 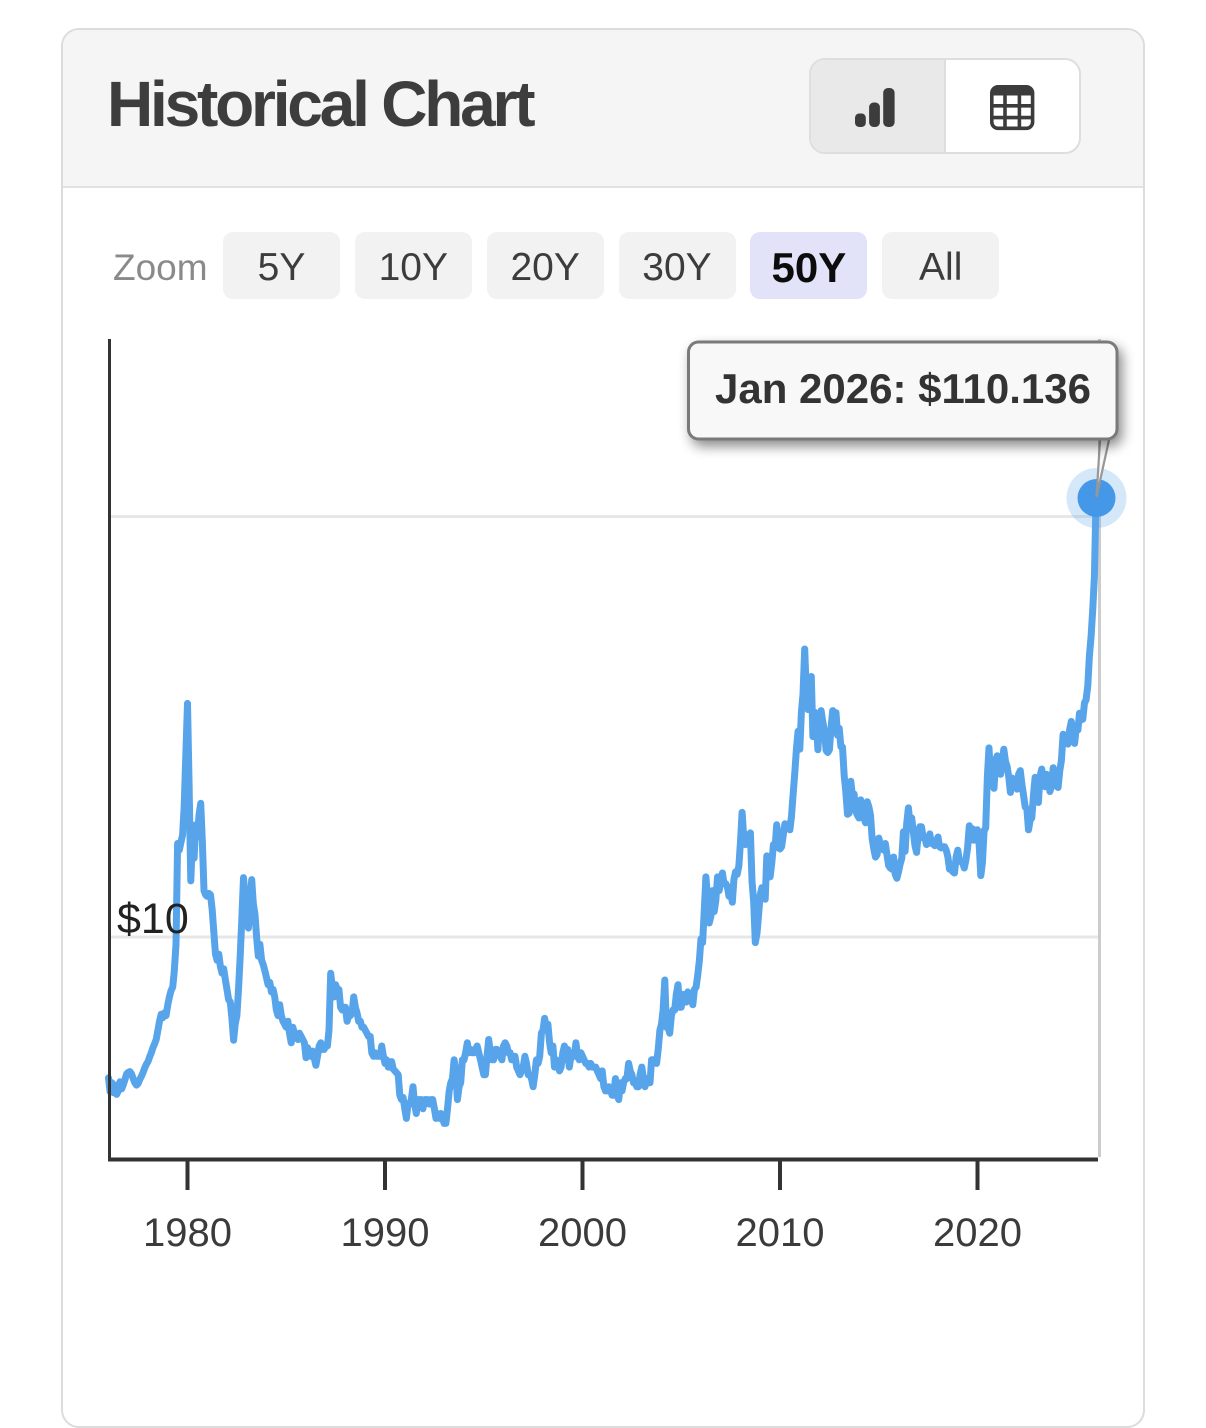 I want to click on svg-text: 2010, so click(x=780, y=1233).